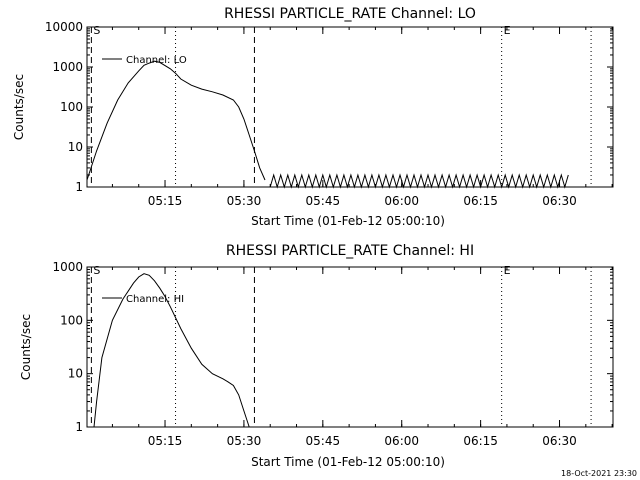  Describe the element at coordinates (599, 473) in the screenshot. I see `footer-timestamp: 18-Oct-2021 23:30` at that location.